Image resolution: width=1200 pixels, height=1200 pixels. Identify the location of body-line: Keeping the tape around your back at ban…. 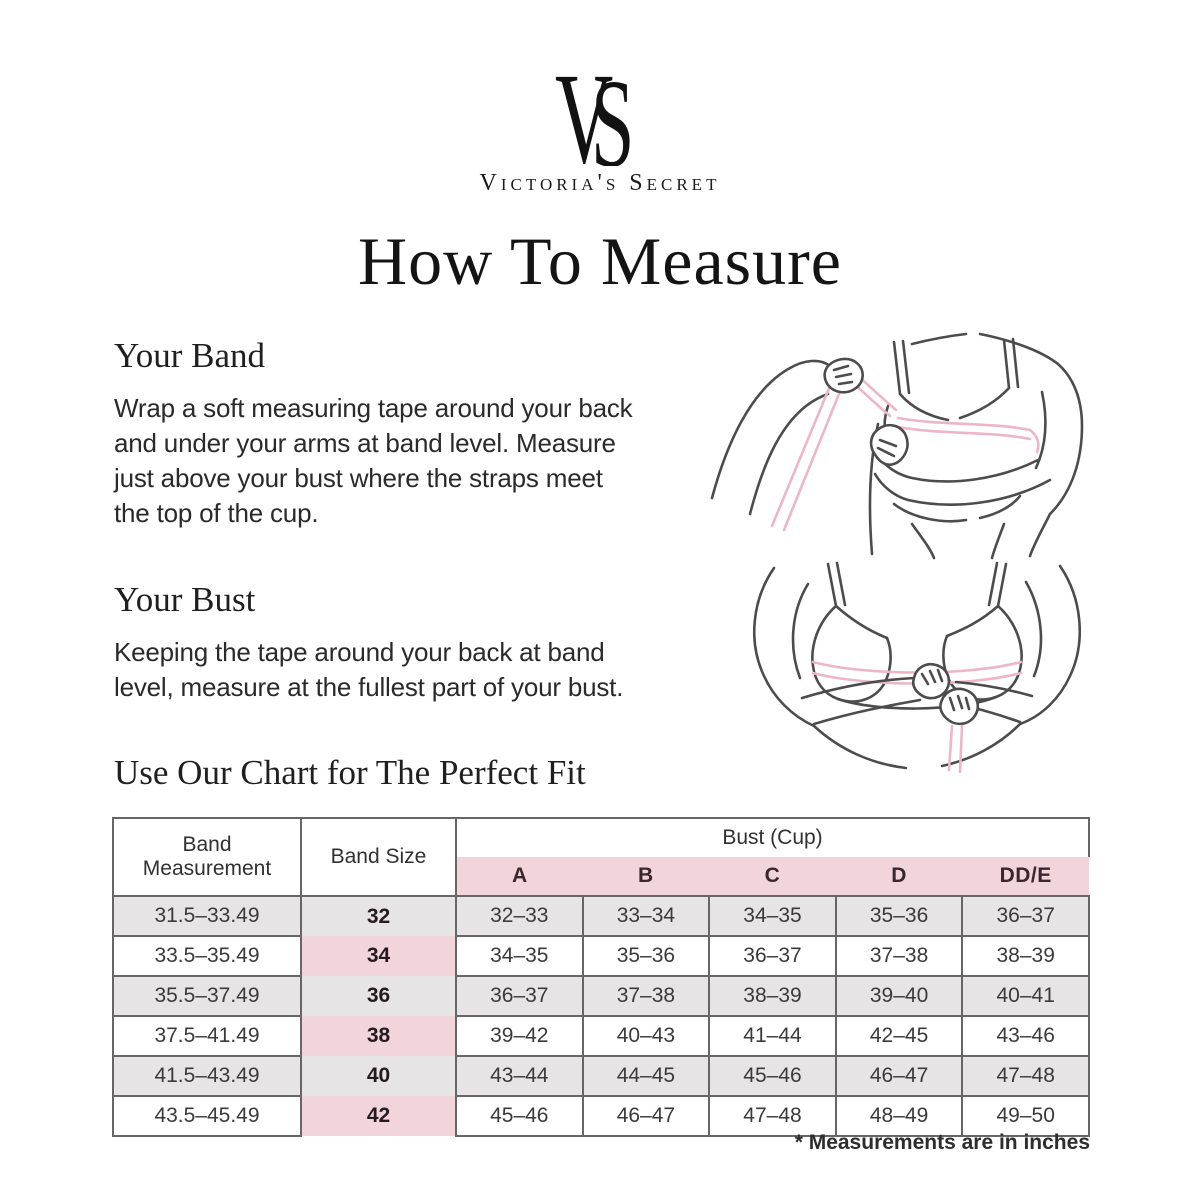
(359, 652).